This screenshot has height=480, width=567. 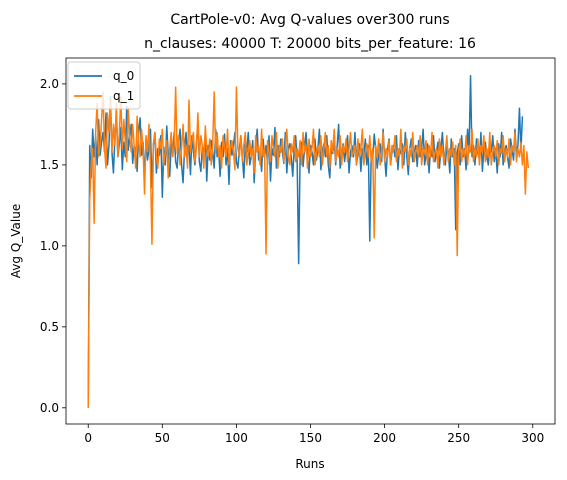 I want to click on x-axis-ticks: 0 50 100 150 200 250 300, so click(x=314, y=434).